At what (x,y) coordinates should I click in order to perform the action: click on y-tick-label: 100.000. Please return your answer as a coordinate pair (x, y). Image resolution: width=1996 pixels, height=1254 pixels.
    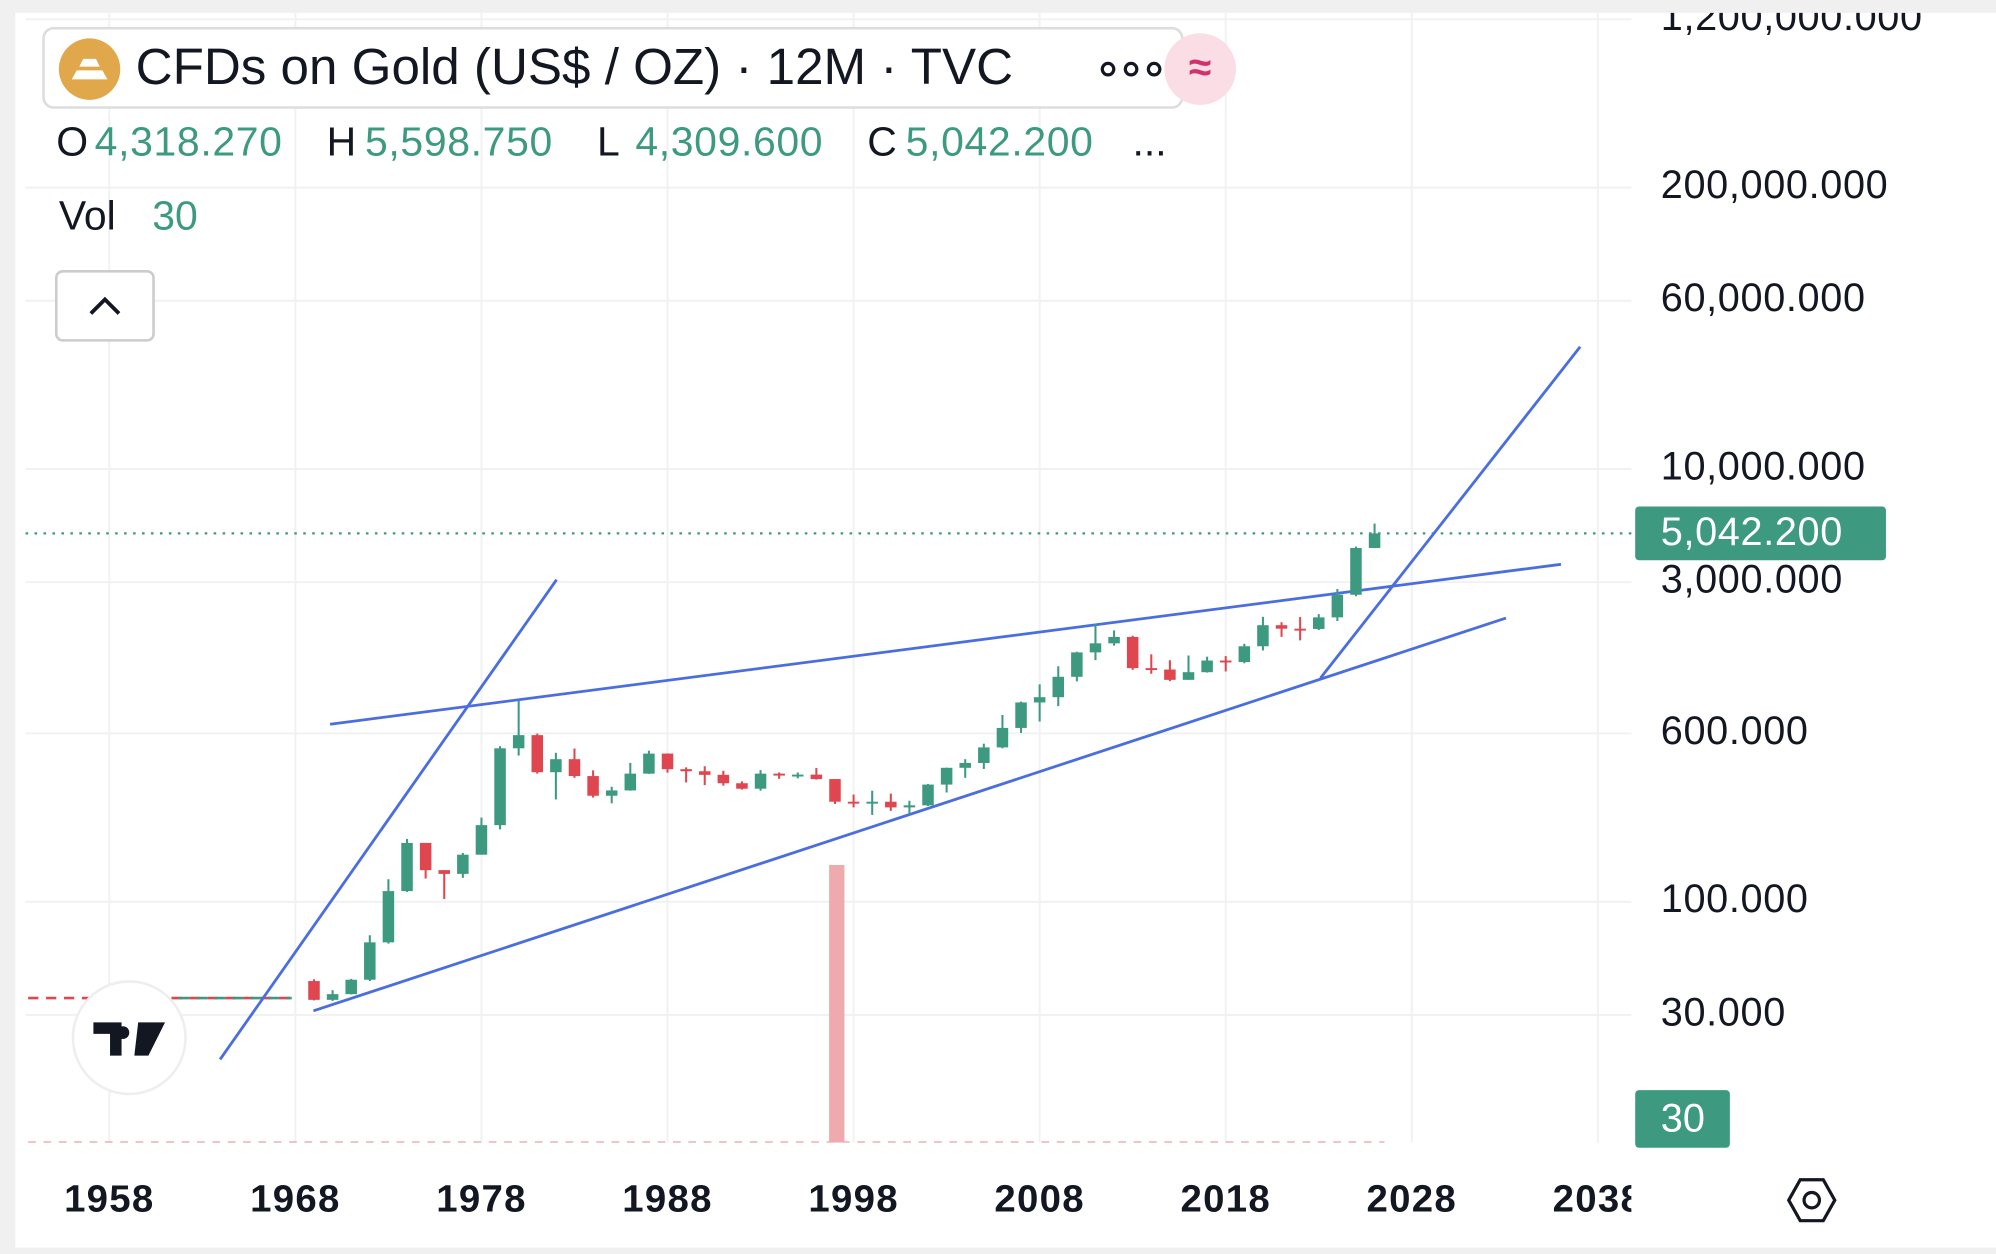
    Looking at the image, I should click on (1735, 899).